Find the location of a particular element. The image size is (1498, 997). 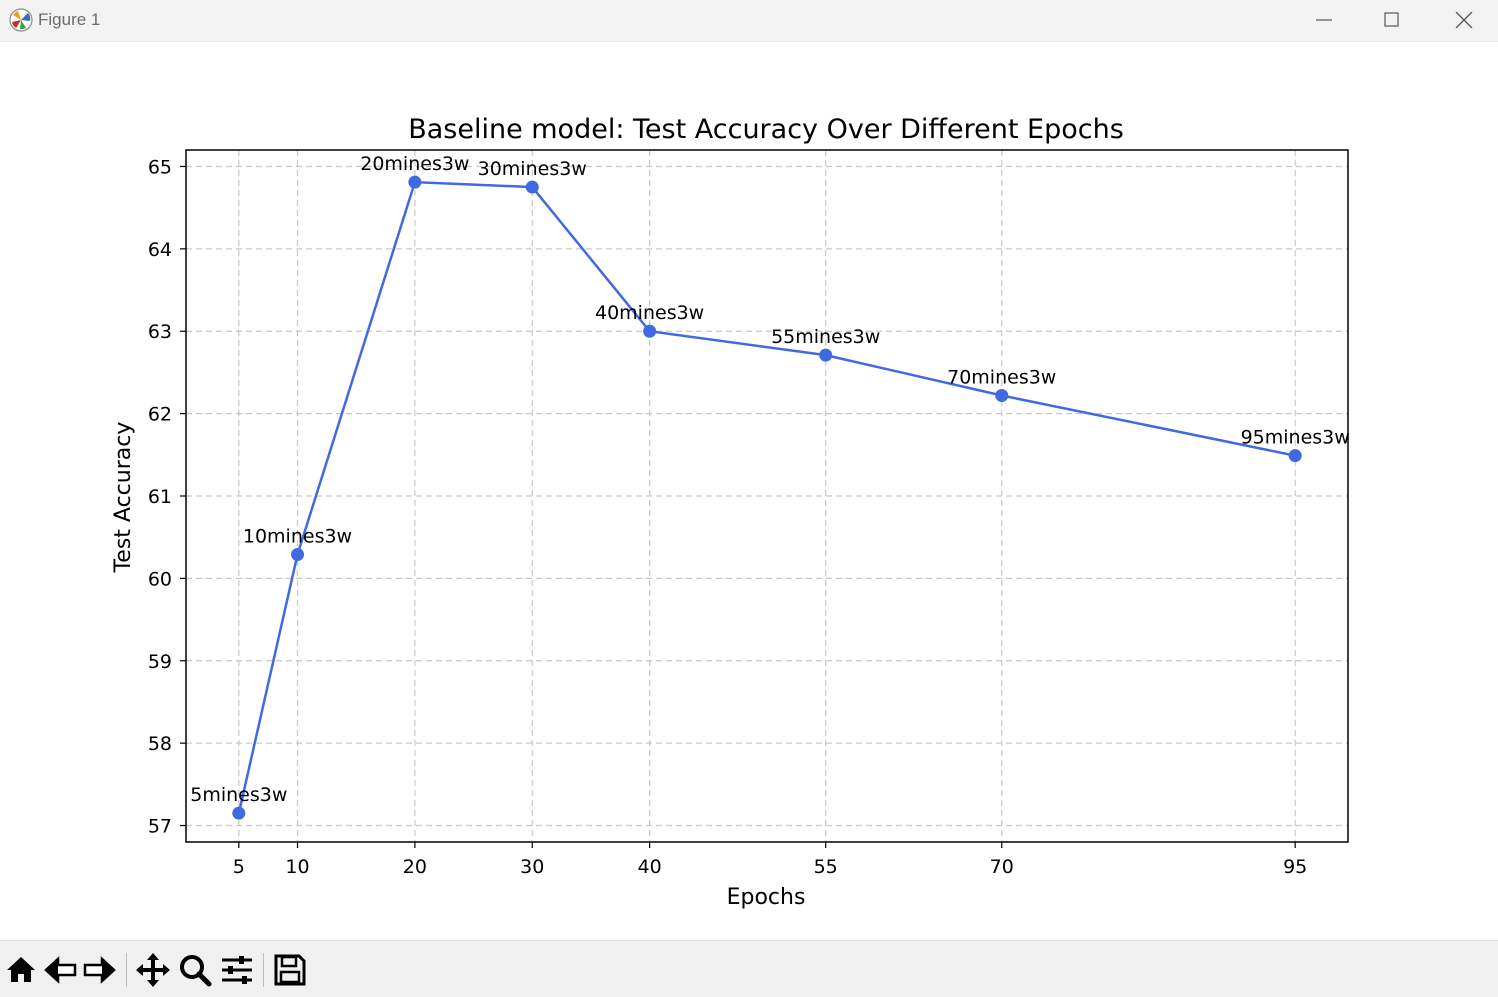

maximize-icon is located at coordinates (1391, 19).